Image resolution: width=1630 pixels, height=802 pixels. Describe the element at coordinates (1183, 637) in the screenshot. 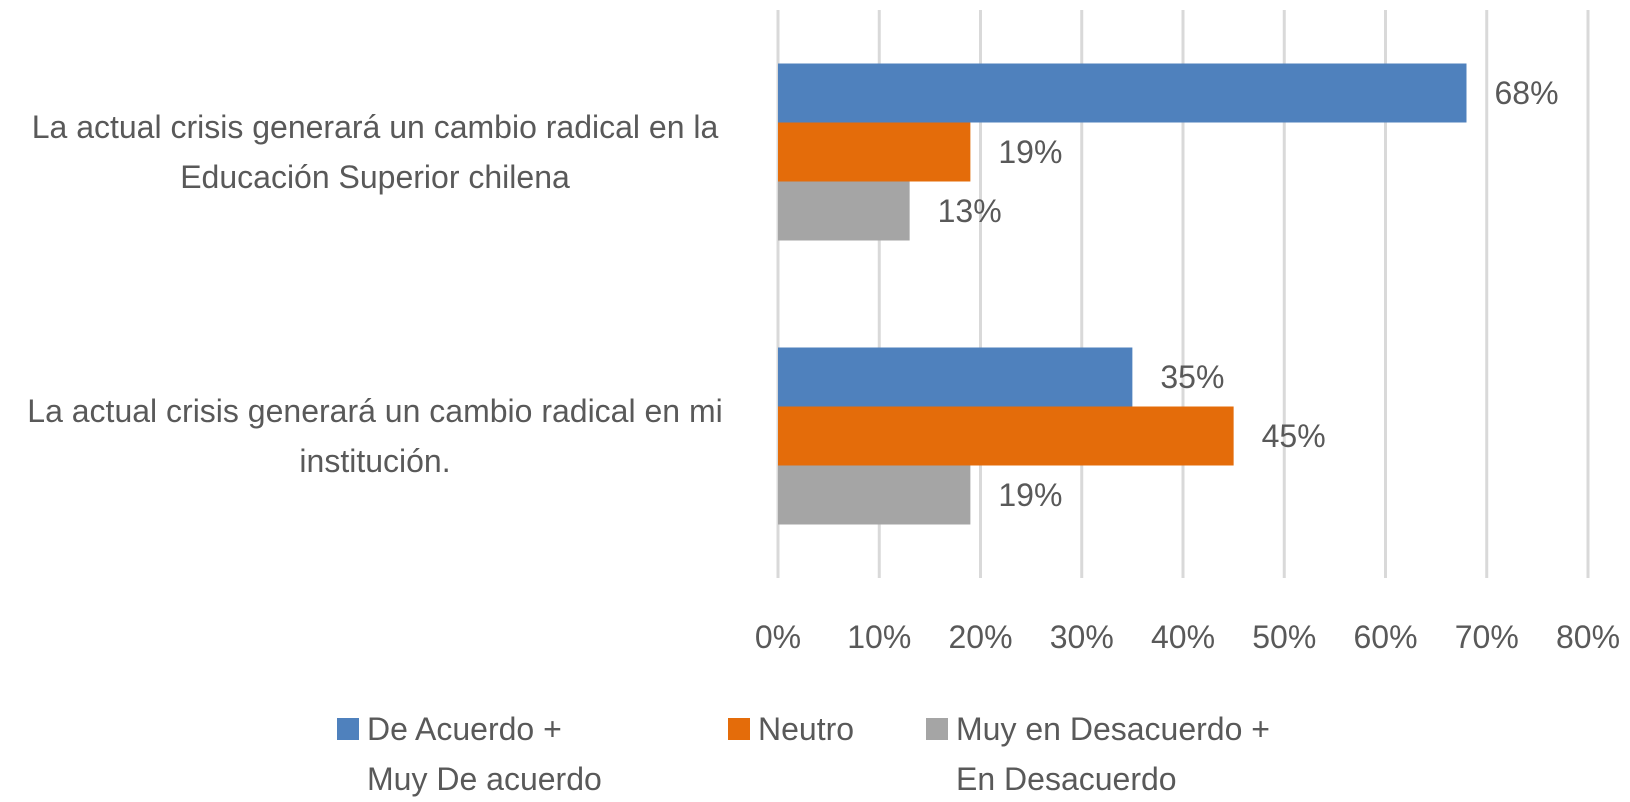

I see `x-tick-label: 40%` at that location.